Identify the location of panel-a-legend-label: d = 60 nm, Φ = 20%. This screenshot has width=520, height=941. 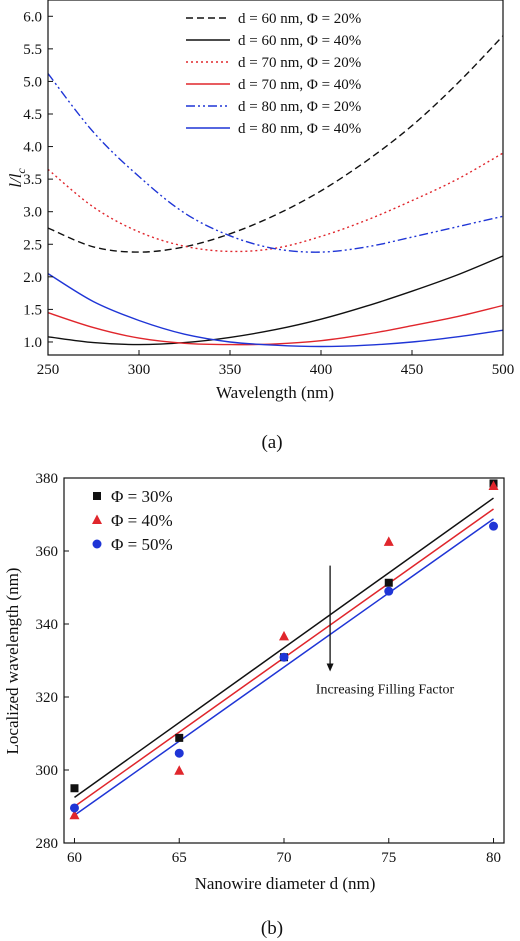
(299, 19).